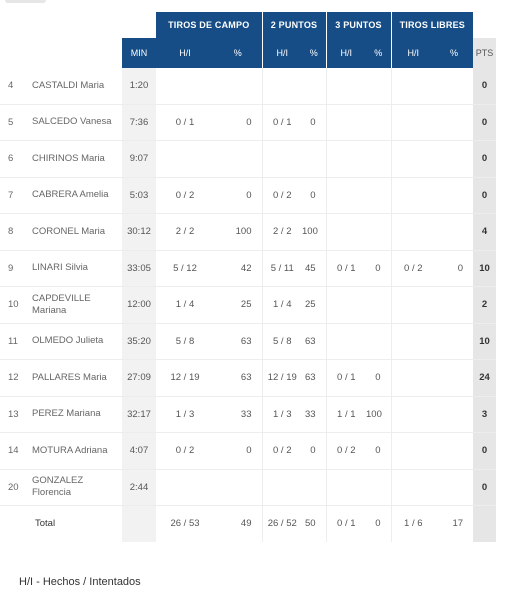  What do you see at coordinates (77, 487) in the screenshot?
I see `player-name: GONZALEZ Florencia` at bounding box center [77, 487].